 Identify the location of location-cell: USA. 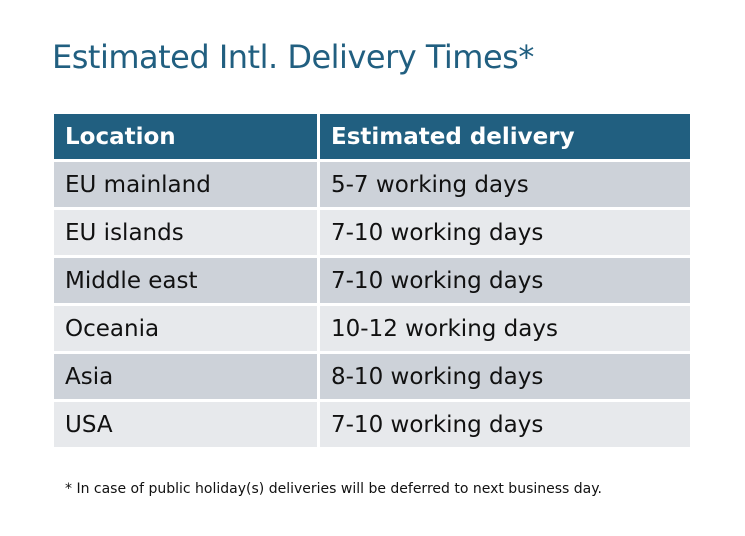
(185, 424).